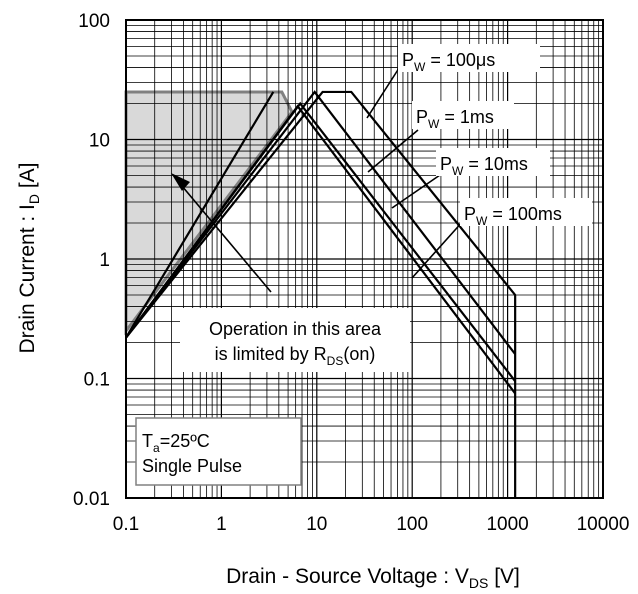 The width and height of the screenshot is (638, 594). I want to click on leader-1ms, so click(393, 151).